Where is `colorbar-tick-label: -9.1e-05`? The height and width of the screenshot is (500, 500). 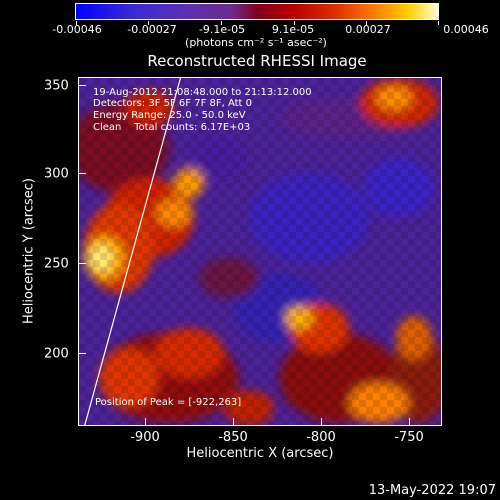
colorbar-tick-label: -9.1e-05 is located at coordinates (222, 29).